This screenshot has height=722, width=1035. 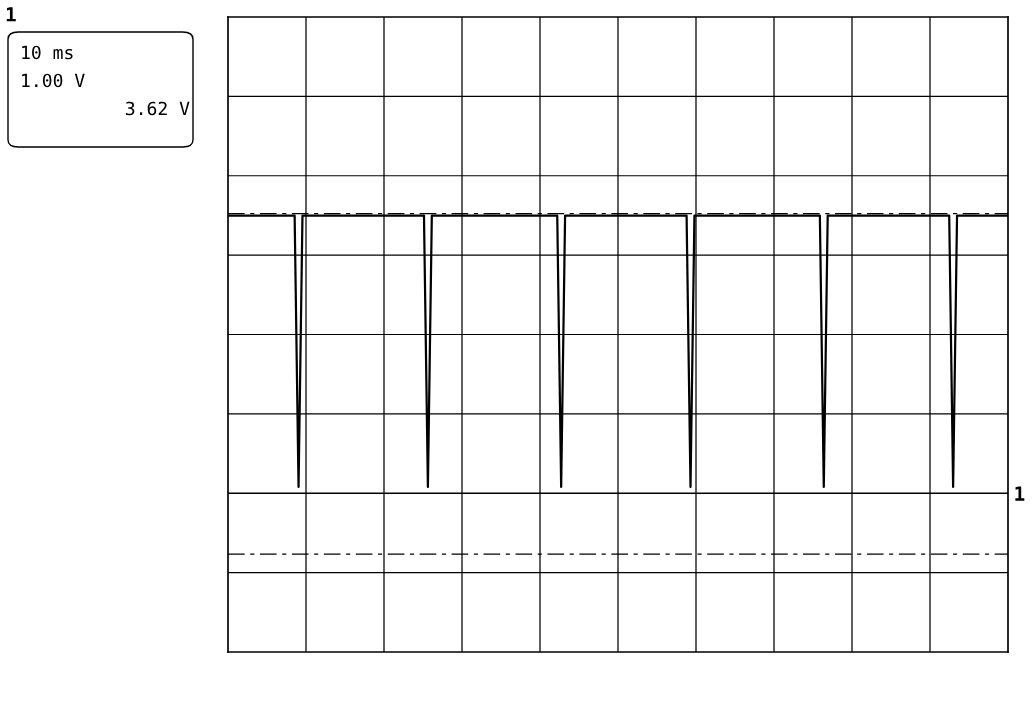 What do you see at coordinates (157, 108) in the screenshot?
I see `text: 3.62 V` at bounding box center [157, 108].